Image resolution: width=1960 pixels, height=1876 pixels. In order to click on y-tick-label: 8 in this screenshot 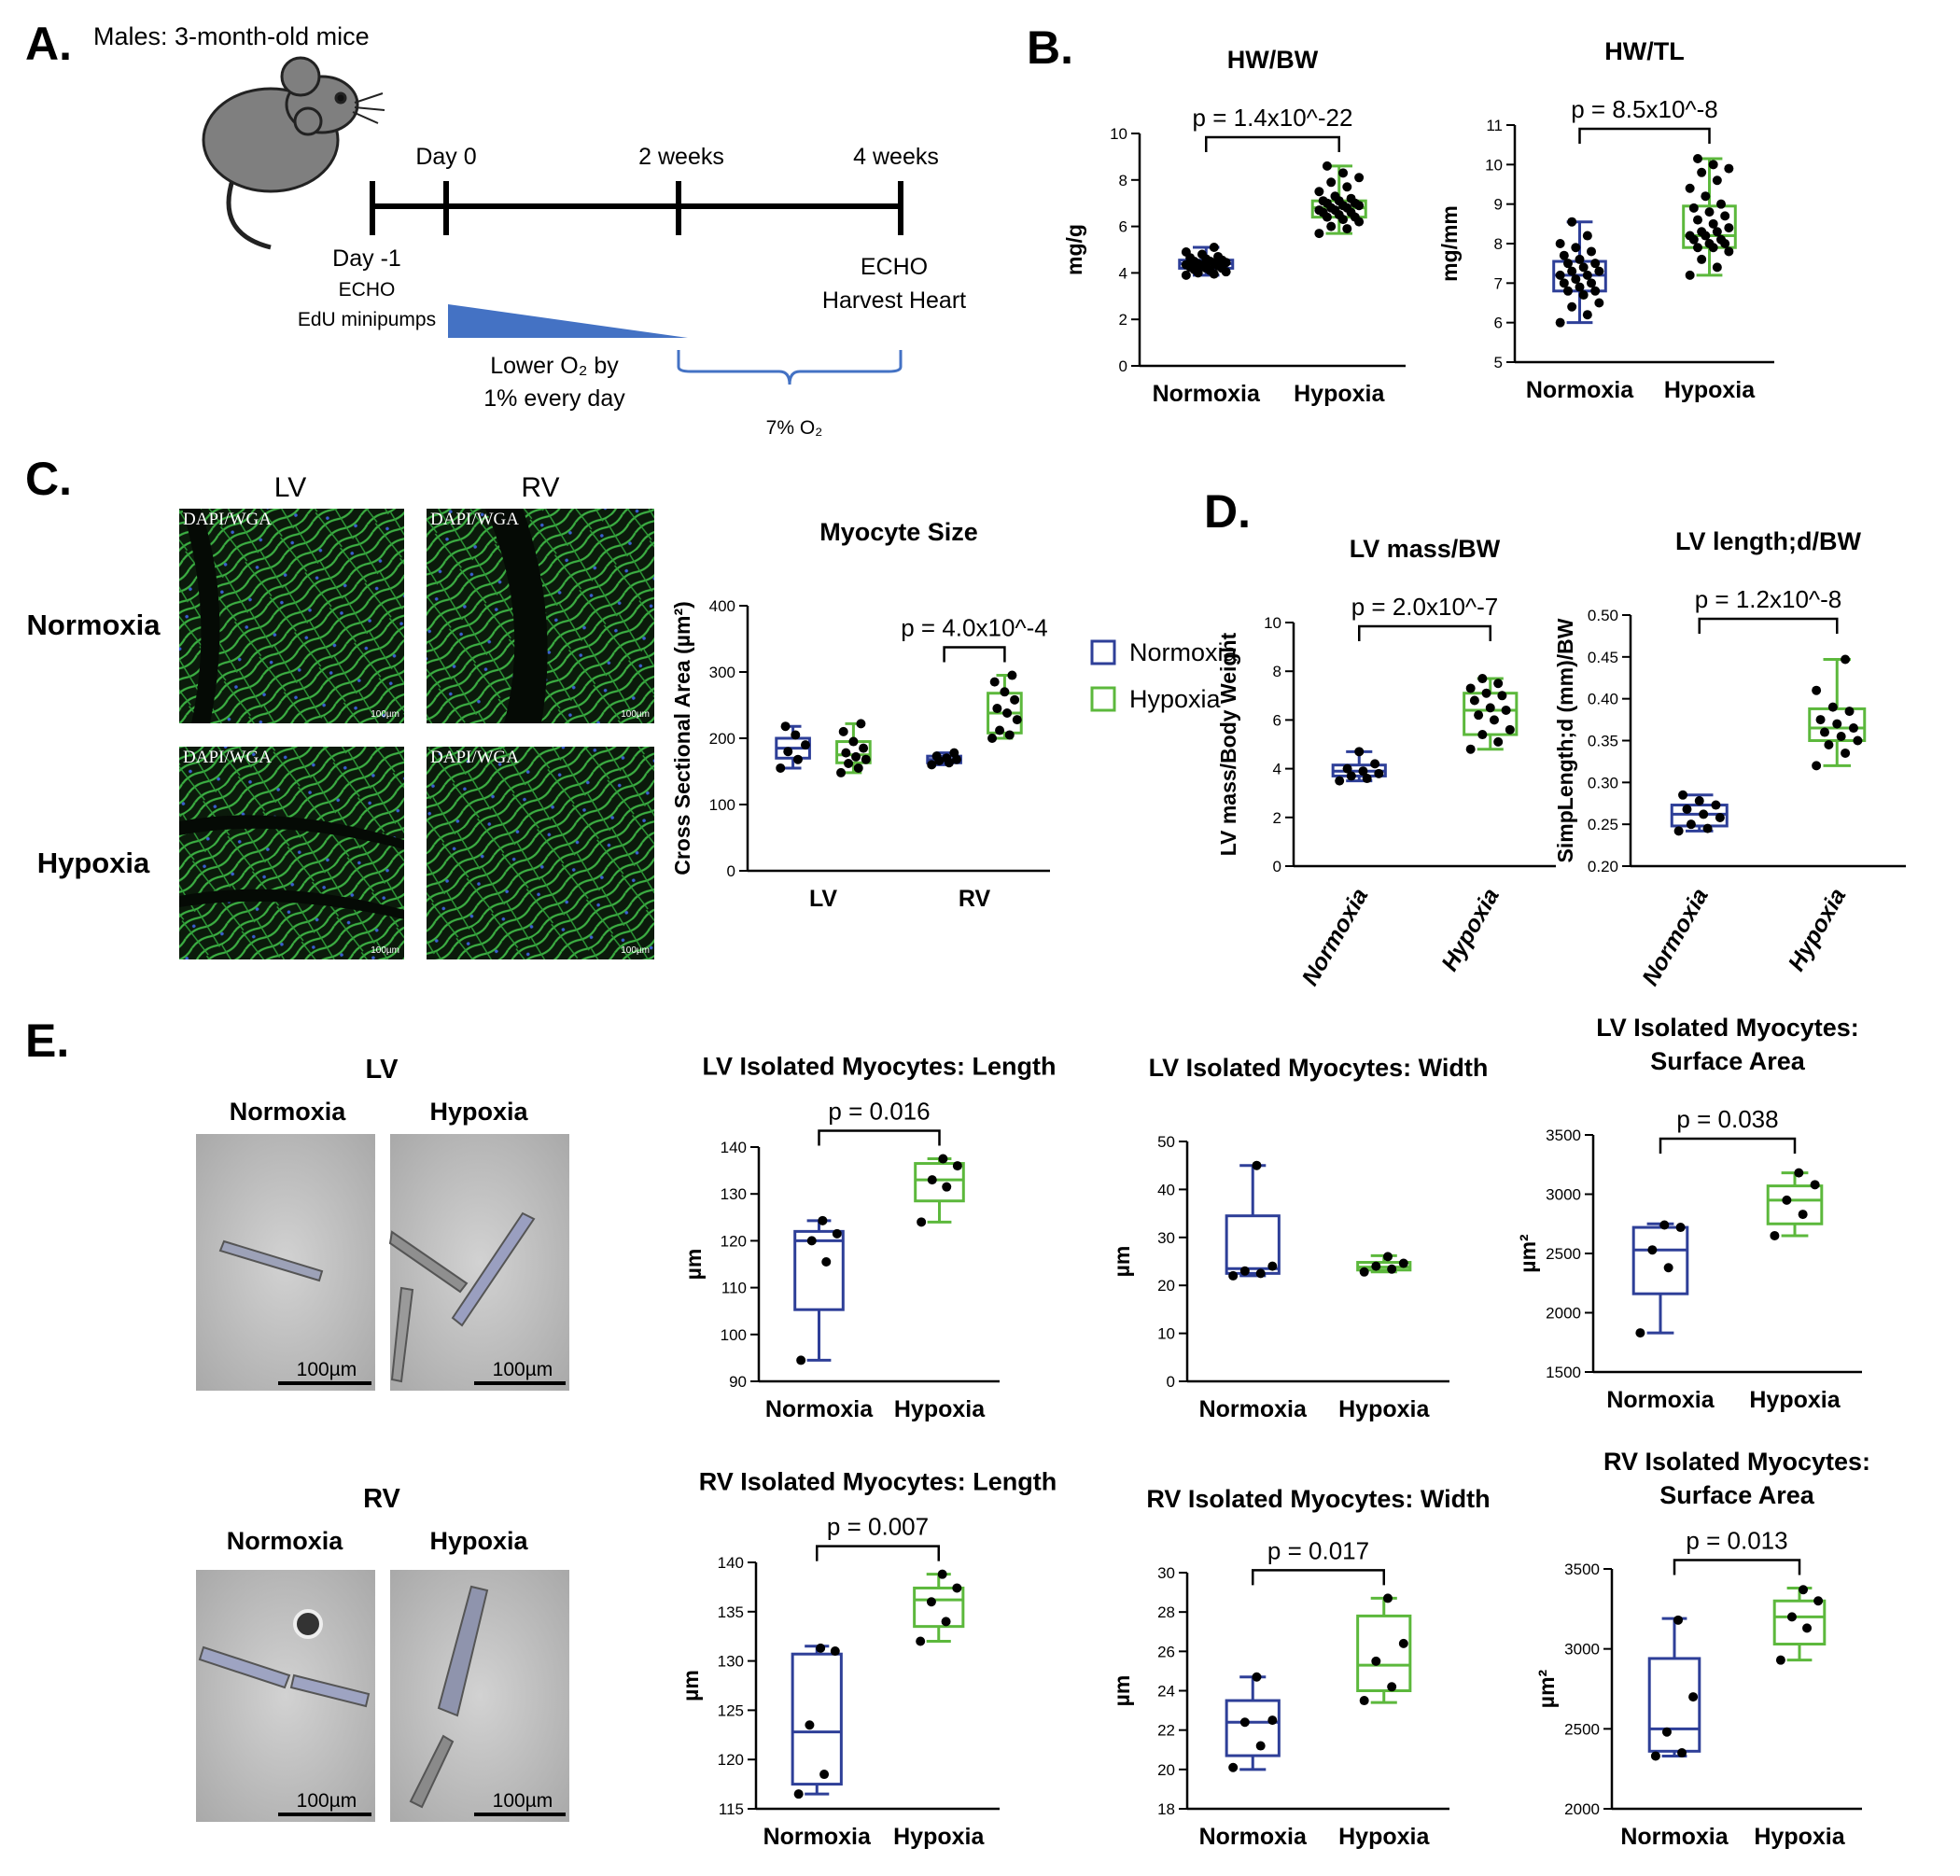, I will do `click(1277, 671)`.